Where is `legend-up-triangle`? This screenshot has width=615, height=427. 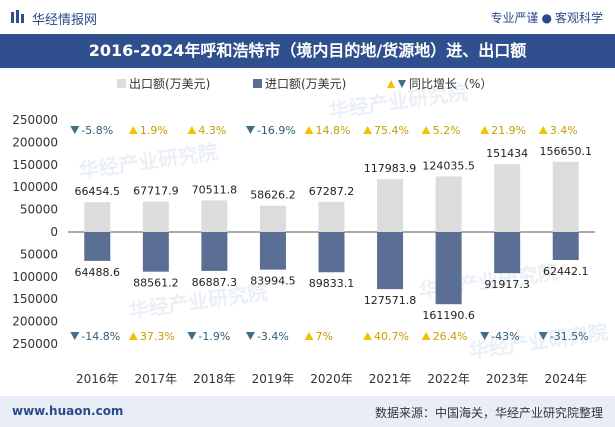
legend-up-triangle is located at coordinates (391, 84).